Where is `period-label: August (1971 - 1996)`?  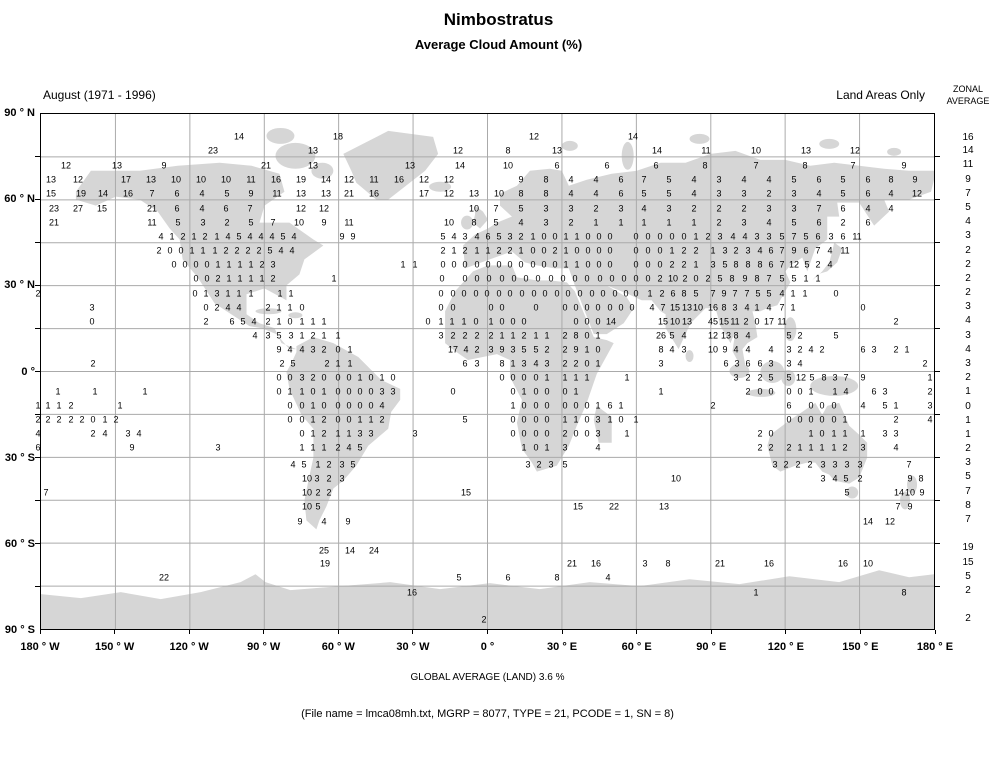 period-label: August (1971 - 1996) is located at coordinates (99, 95).